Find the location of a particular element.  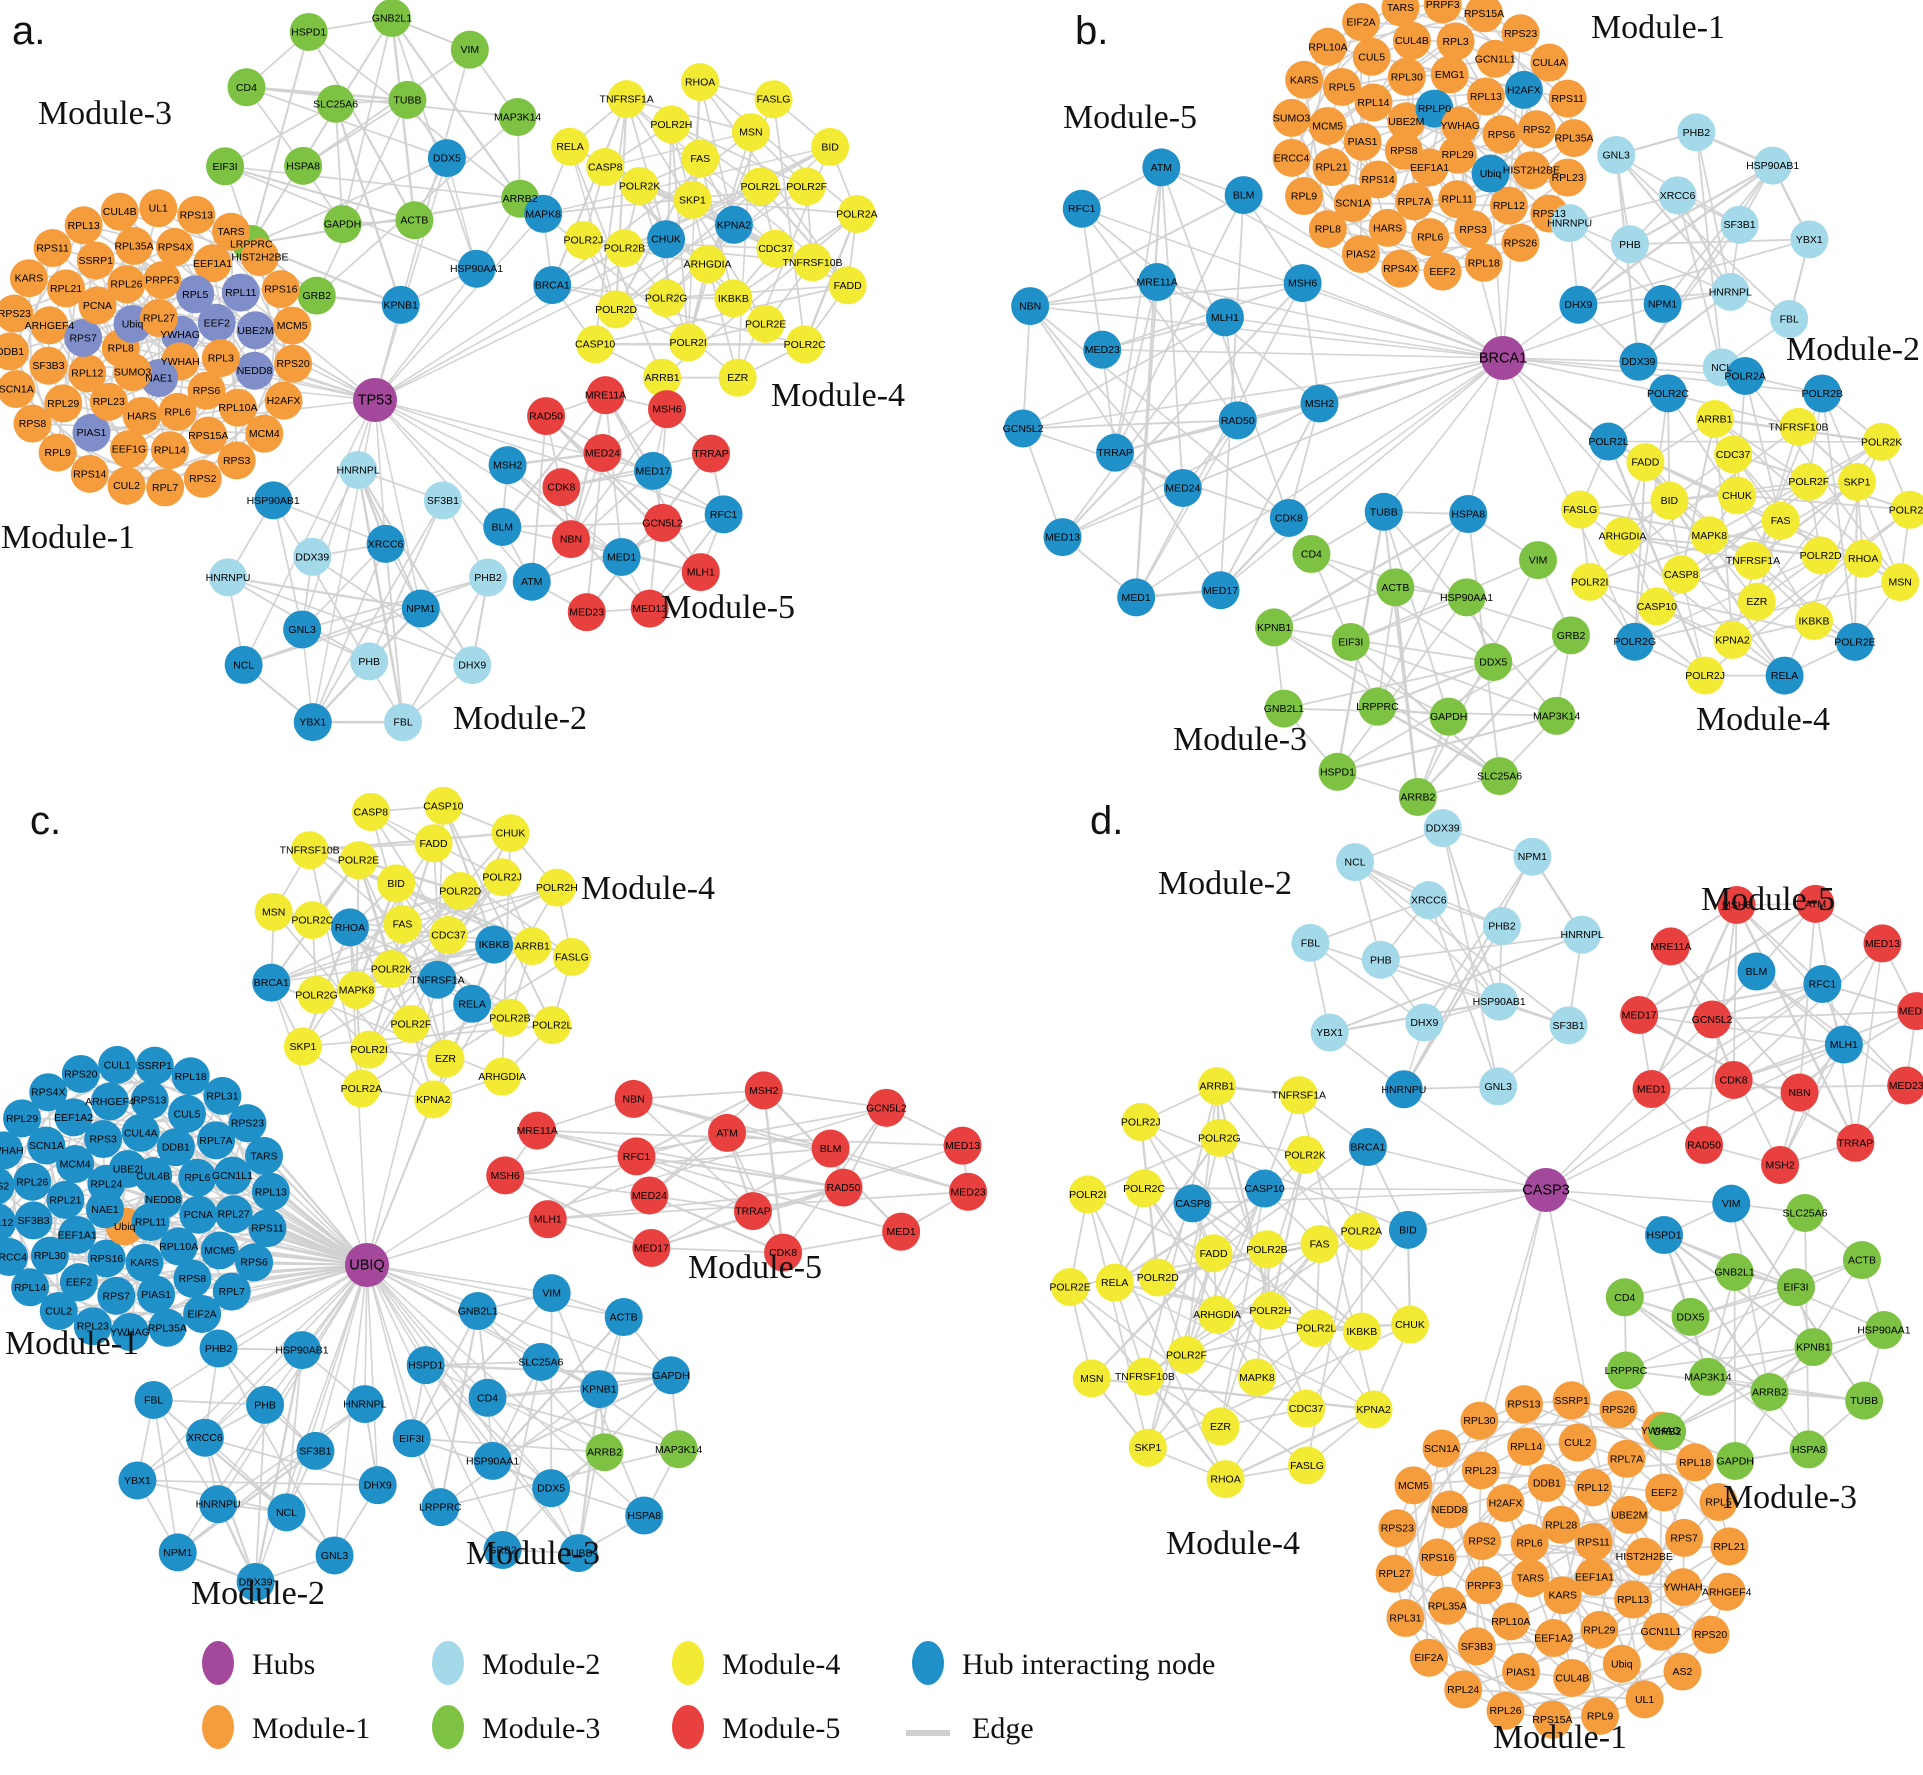

module-title-module-3: Module-3 is located at coordinates (1240, 739).